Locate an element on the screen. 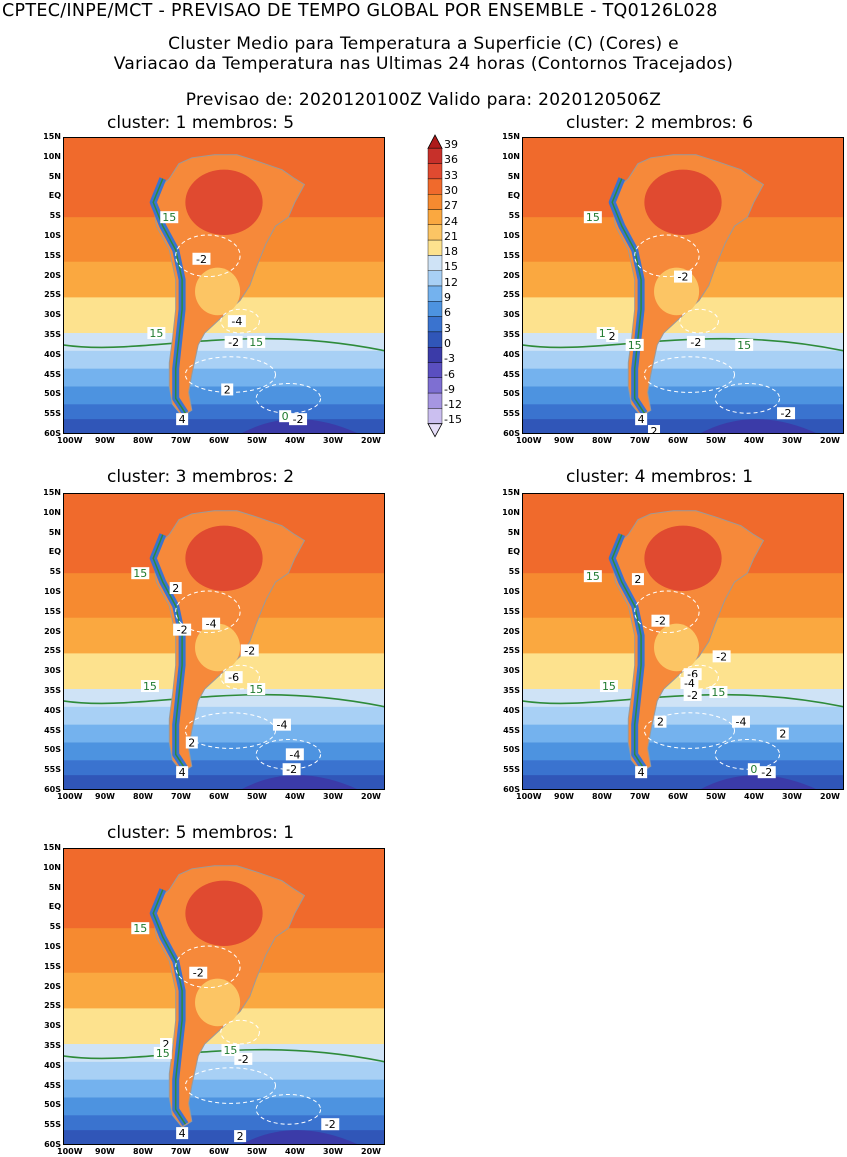 Image resolution: width=847 pixels, height=1157 pixels. longitude-tick-label: 50W is located at coordinates (257, 440).